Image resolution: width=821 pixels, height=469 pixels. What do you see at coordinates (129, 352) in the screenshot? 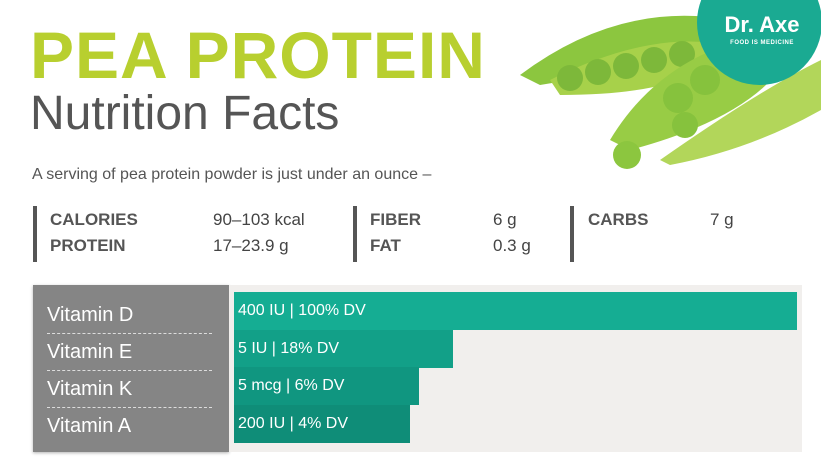
I see `category-label: Vitamin E` at bounding box center [129, 352].